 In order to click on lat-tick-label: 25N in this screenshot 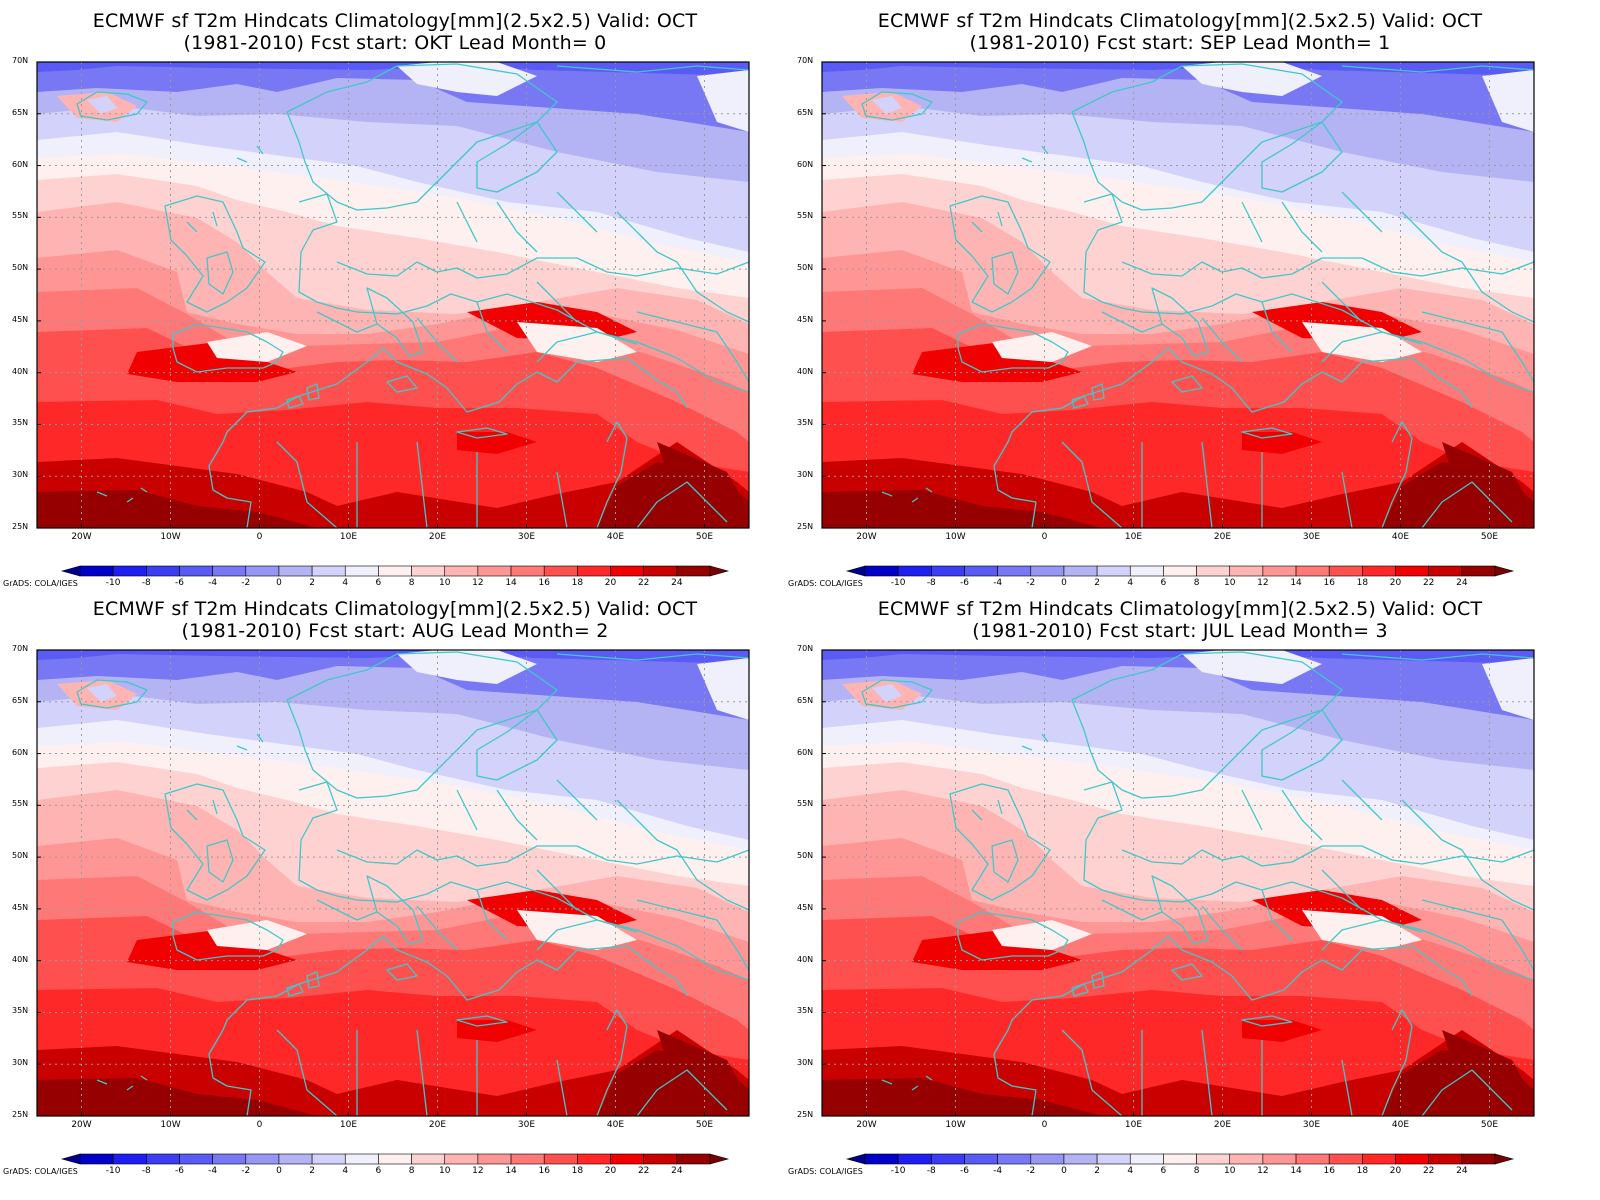, I will do `click(20, 526)`.